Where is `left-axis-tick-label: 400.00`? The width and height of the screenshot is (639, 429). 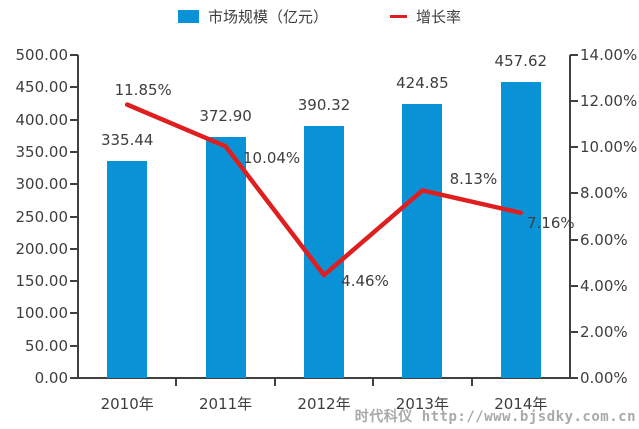
left-axis-tick-label: 400.00 is located at coordinates (42, 119).